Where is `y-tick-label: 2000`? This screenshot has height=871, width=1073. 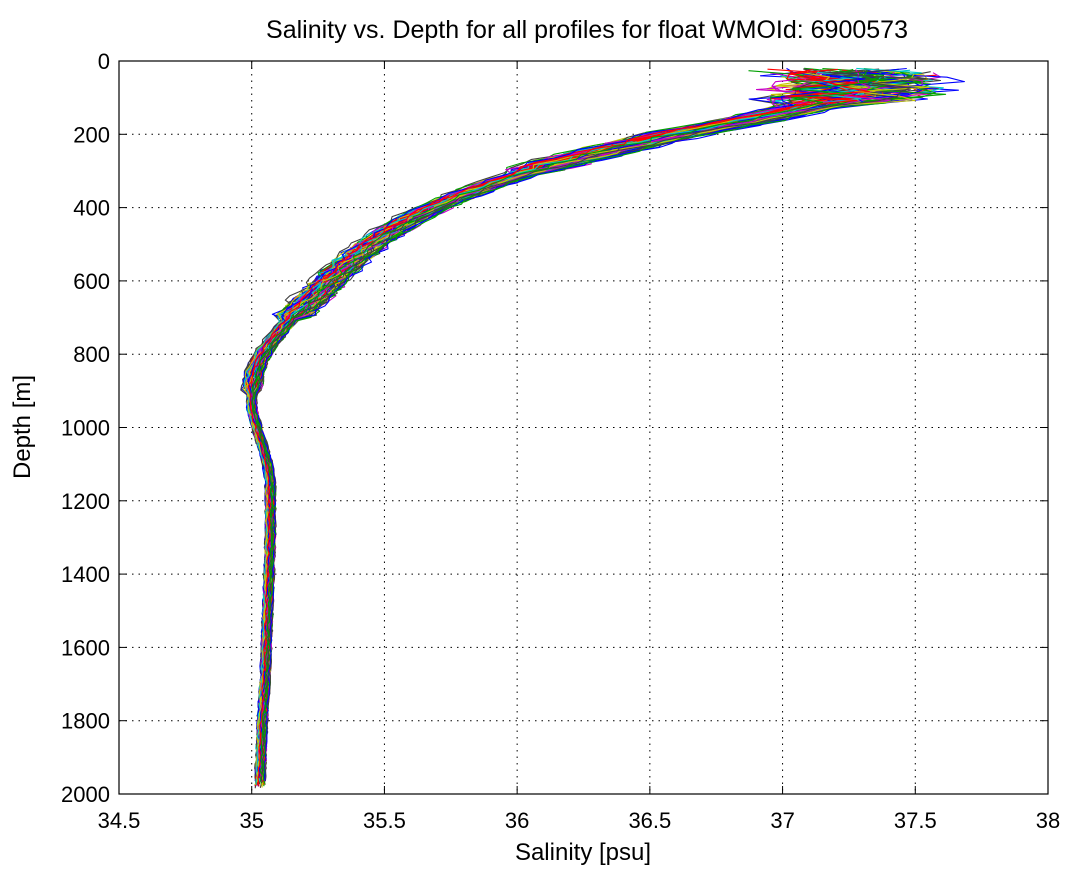 y-tick-label: 2000 is located at coordinates (85, 794).